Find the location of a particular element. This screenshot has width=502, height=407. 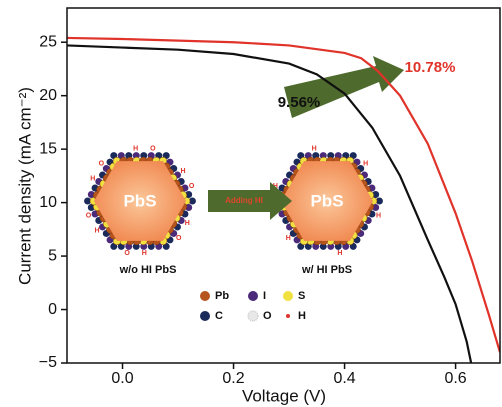

adding-arrow is located at coordinates (250, 201).